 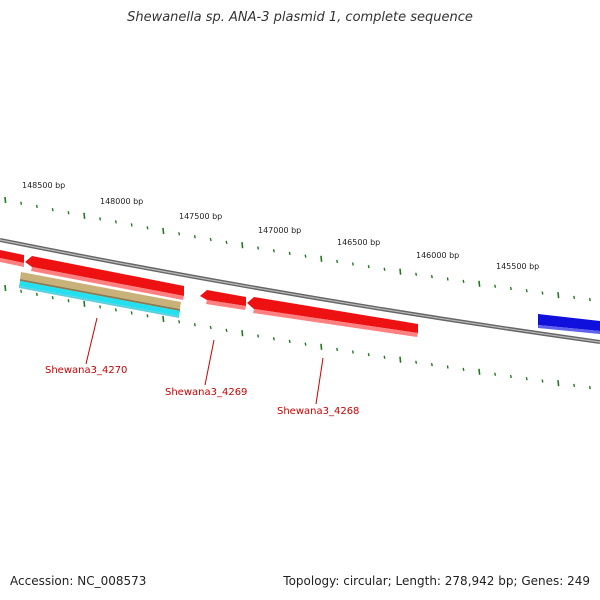 I want to click on bp-label-146000: 146000 bp, so click(x=437, y=255).